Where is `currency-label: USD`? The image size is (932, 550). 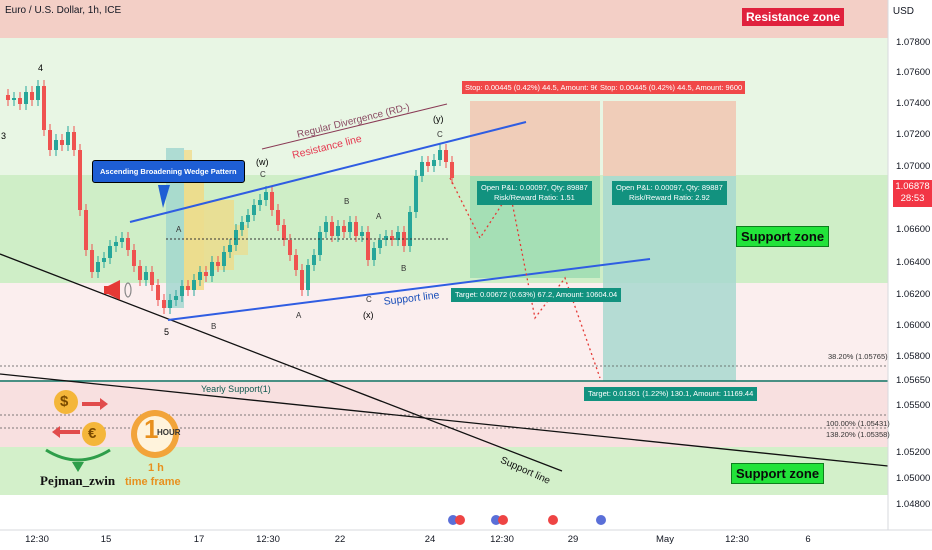 currency-label: USD is located at coordinates (903, 11).